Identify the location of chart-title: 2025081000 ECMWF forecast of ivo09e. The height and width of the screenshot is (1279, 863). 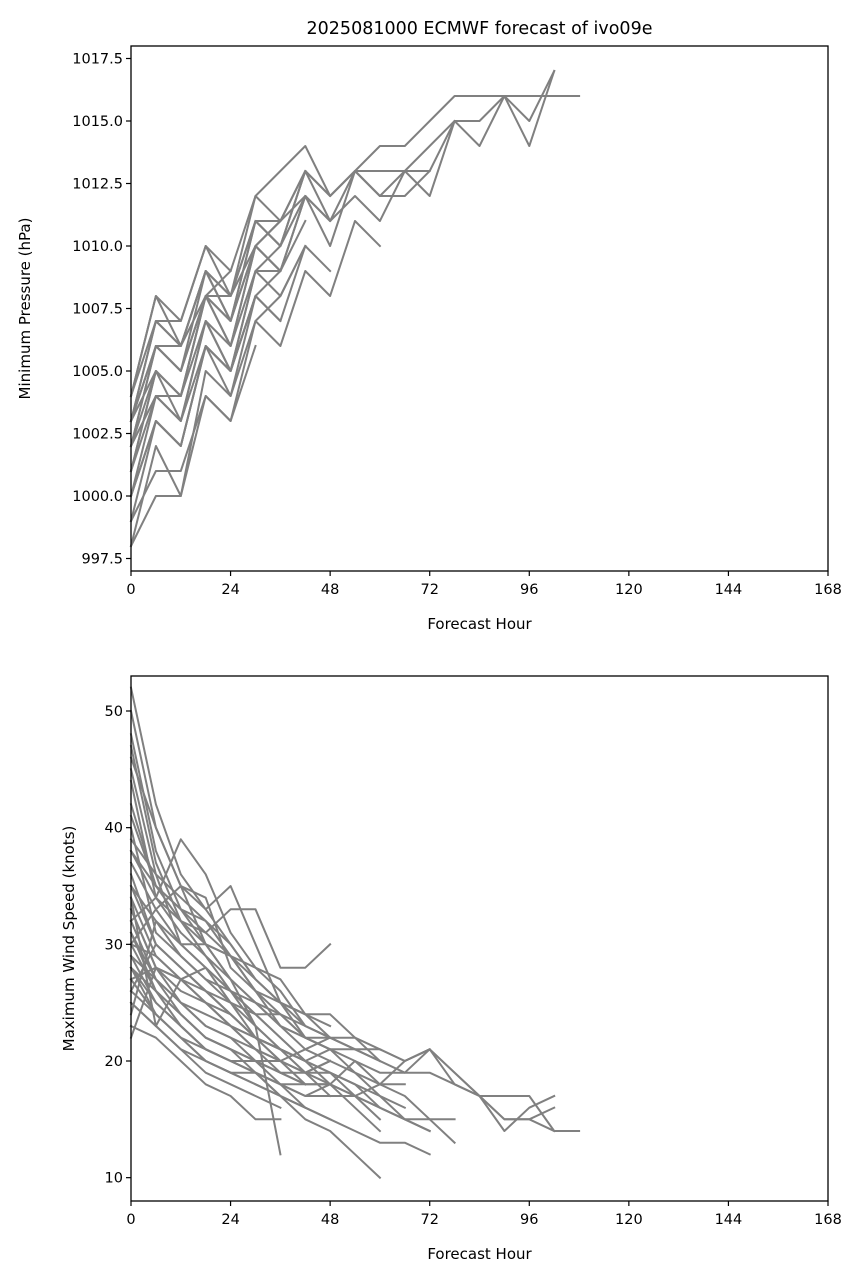
(480, 29).